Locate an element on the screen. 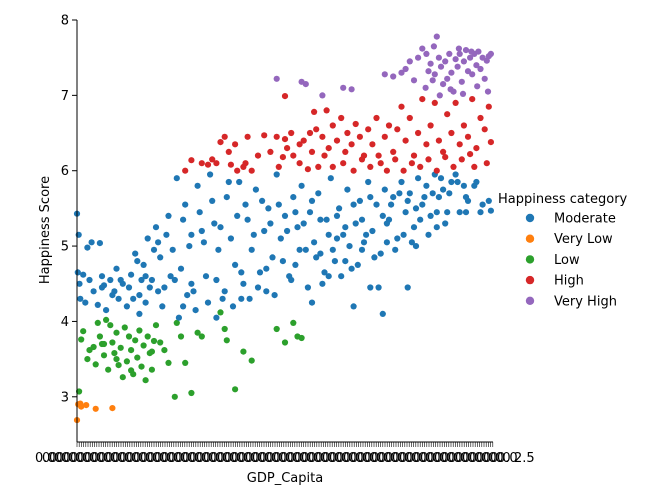 This screenshot has width=649, height=504. legend-entry: Very High is located at coordinates (571, 301).